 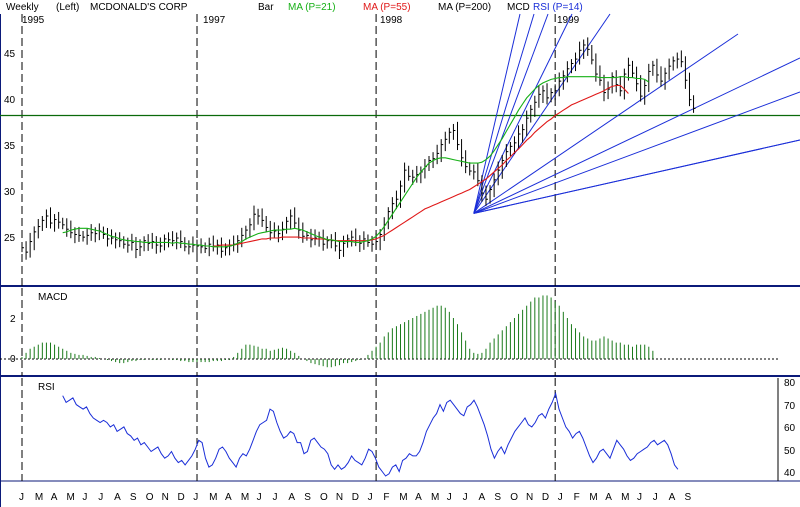 What do you see at coordinates (518, 7) in the screenshot?
I see `symbol-label: MCD` at bounding box center [518, 7].